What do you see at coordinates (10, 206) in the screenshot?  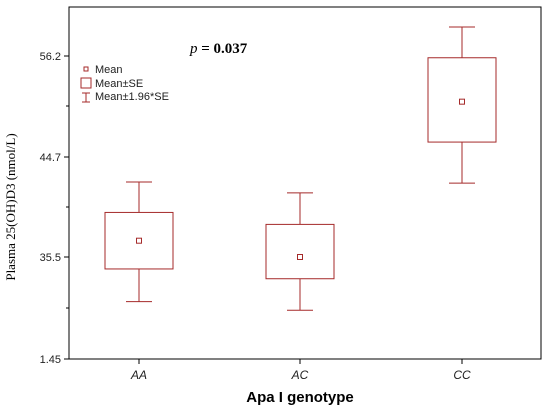 I see `y-axis-title: Plasma 25(OH)D3 (nmol/L)` at bounding box center [10, 206].